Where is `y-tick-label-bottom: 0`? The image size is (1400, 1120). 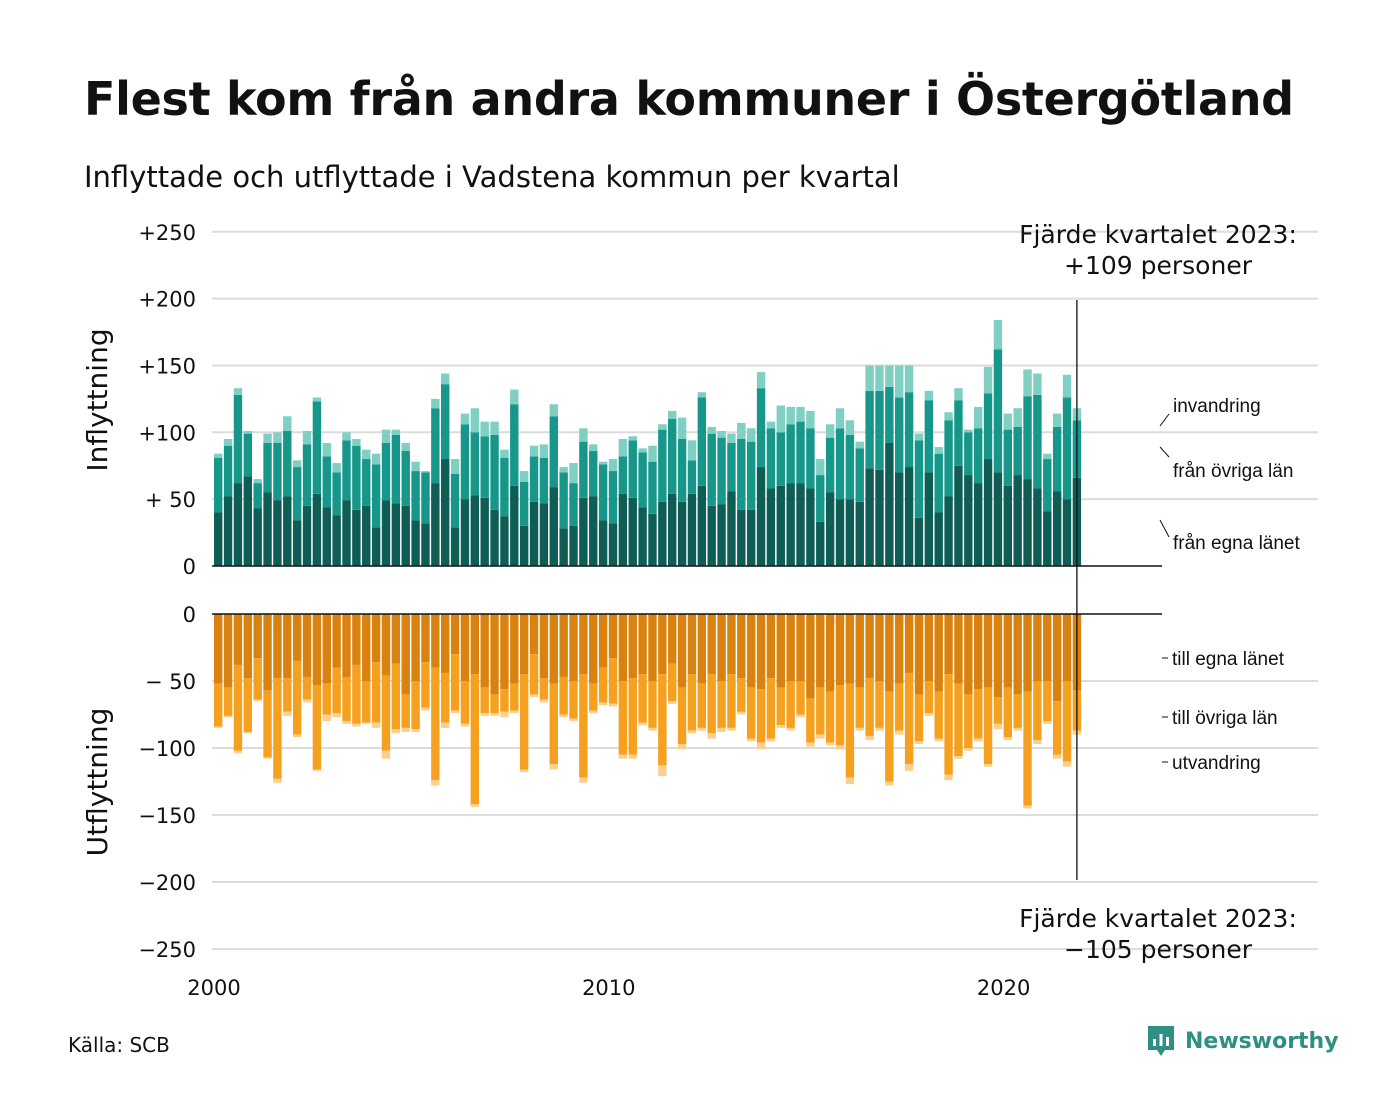
y-tick-label-bottom: 0 is located at coordinates (189, 615).